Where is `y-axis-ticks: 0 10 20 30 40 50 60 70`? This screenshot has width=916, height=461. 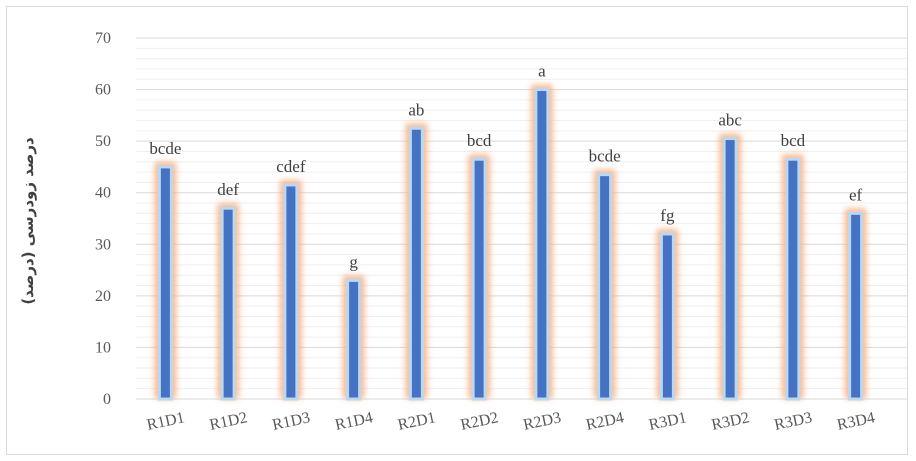 y-axis-ticks: 0 10 20 30 40 50 60 70 is located at coordinates (103, 219).